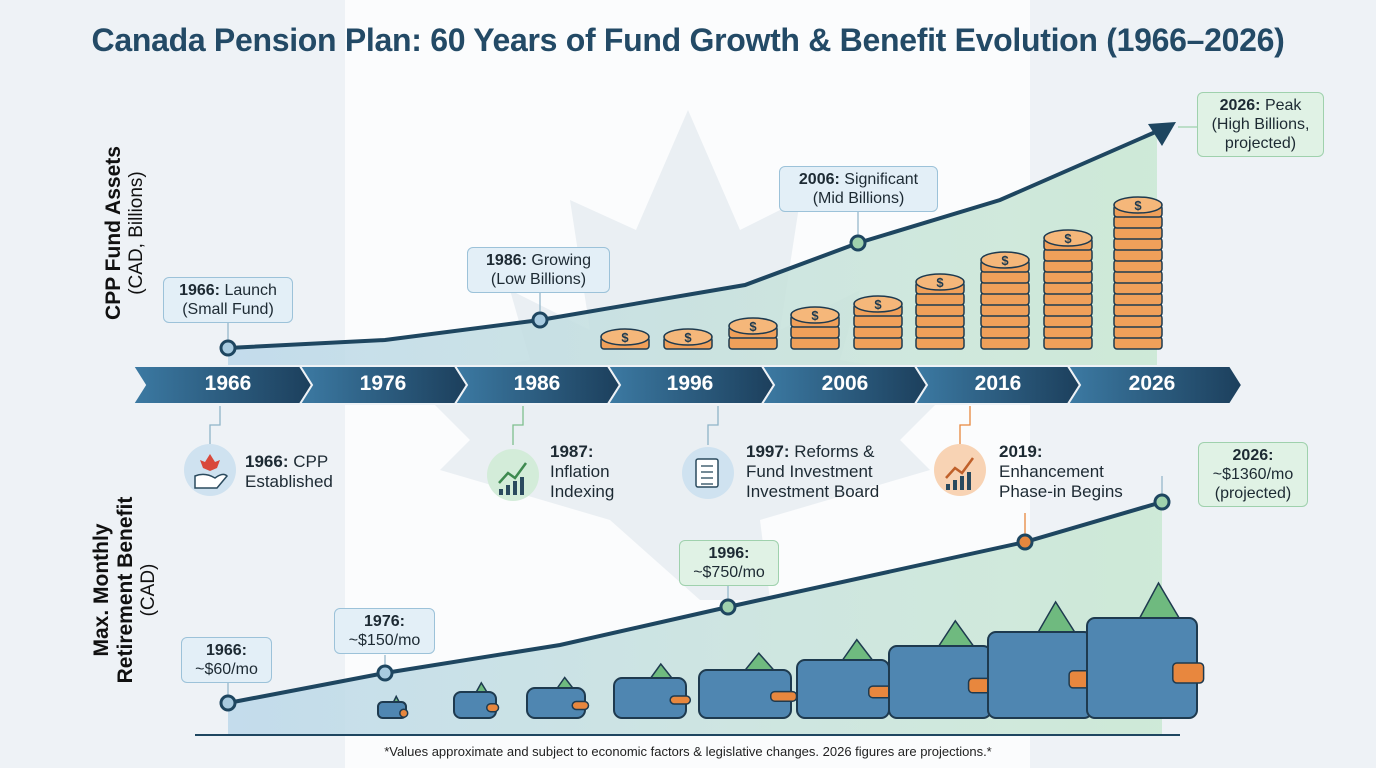 This screenshot has height=768, width=1376. Describe the element at coordinates (125, 590) in the screenshot. I see `bottom-y-axis-title: Max. Monthly Retirement Benefit (CAD)` at that location.